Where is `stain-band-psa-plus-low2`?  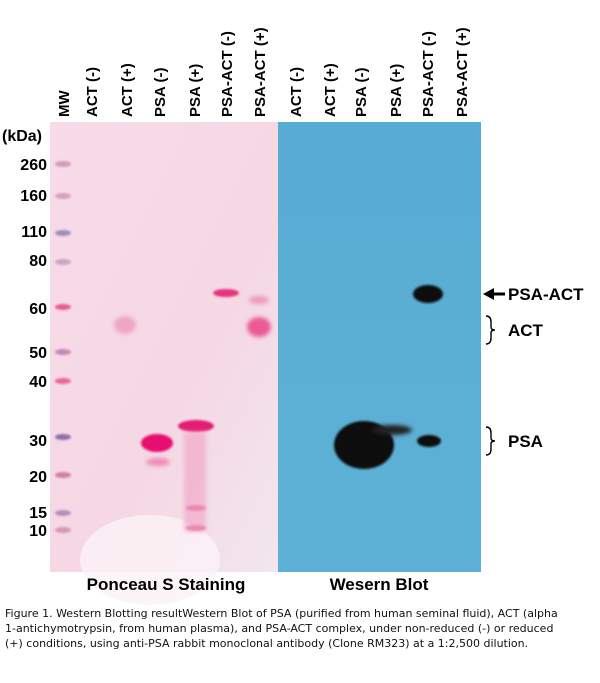 stain-band-psa-plus-low2 is located at coordinates (196, 528).